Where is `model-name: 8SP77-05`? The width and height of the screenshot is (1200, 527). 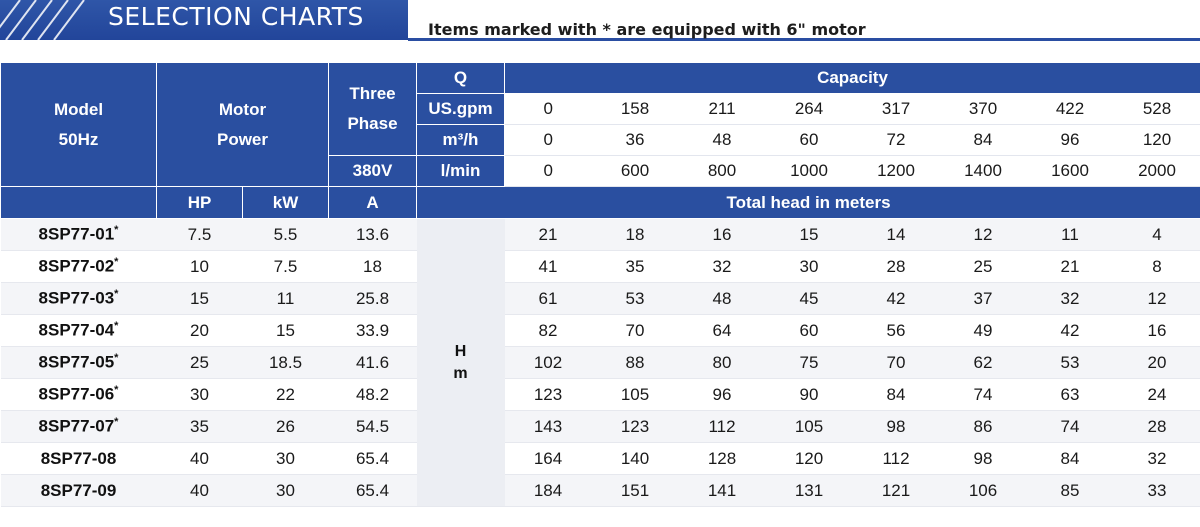
model-name: 8SP77-05 is located at coordinates (76, 362).